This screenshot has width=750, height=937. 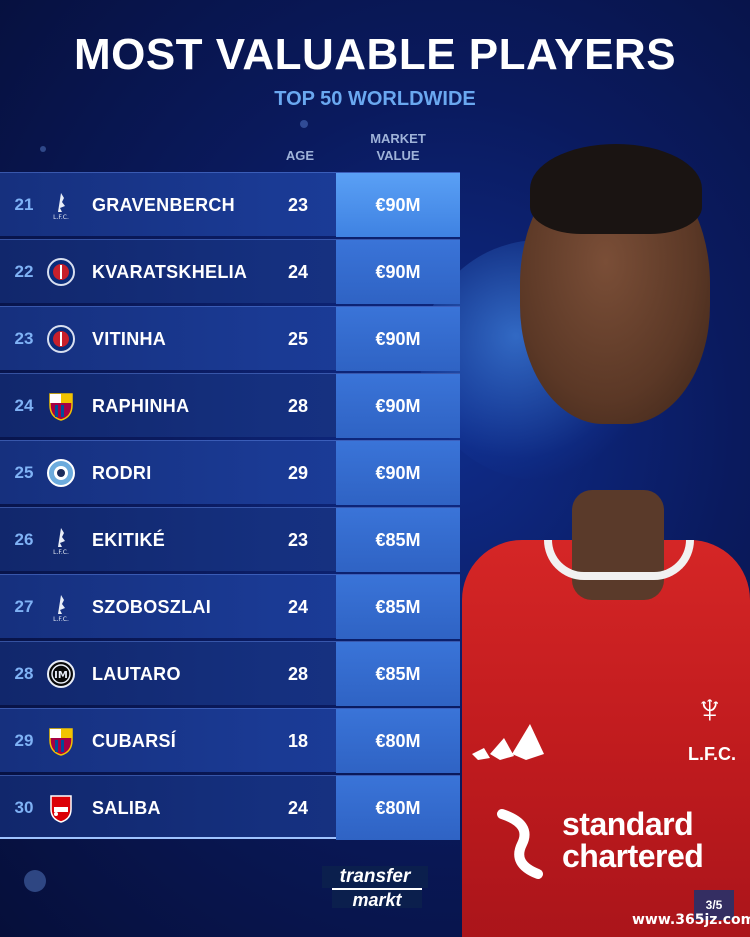 I want to click on page-subtitle: TOP 50 WORLDWIDE, so click(x=375, y=99).